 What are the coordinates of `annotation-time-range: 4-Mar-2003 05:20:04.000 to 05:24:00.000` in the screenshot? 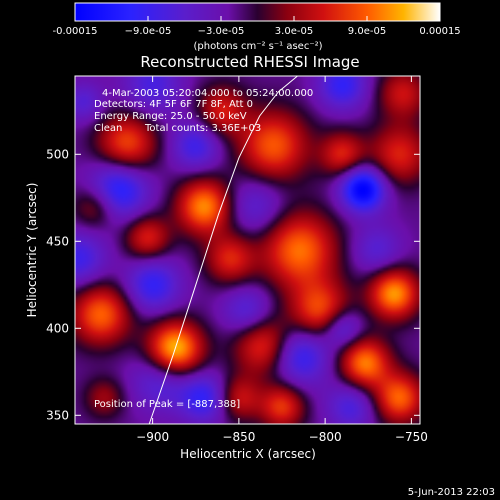 It's located at (207, 93).